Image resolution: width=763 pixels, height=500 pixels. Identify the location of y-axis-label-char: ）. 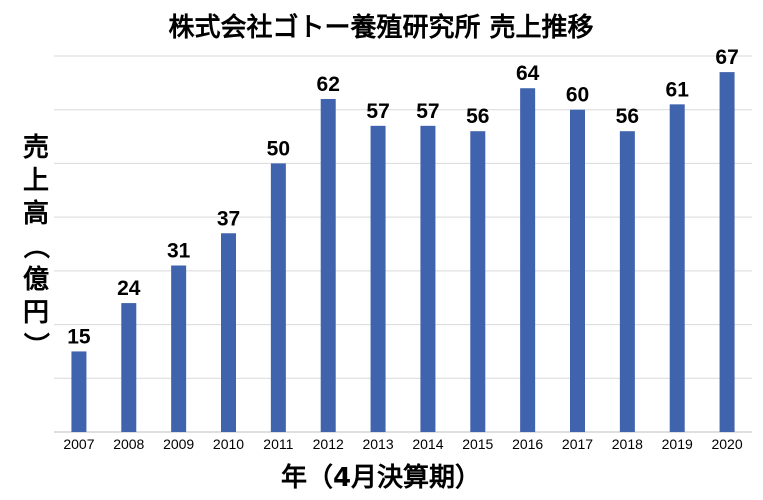
(35, 345).